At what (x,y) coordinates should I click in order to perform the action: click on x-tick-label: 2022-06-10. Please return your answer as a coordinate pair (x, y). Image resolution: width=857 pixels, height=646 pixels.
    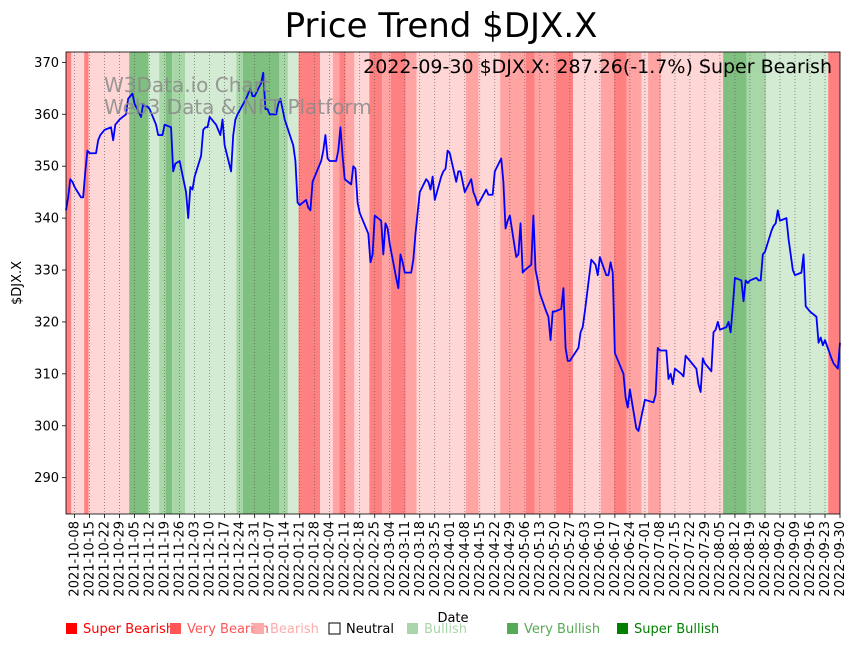
    Looking at the image, I should click on (600, 559).